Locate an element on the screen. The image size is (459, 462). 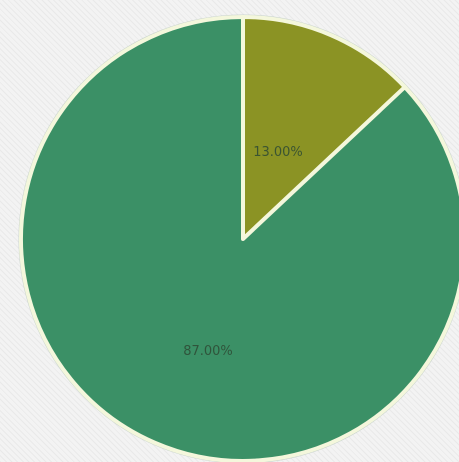
slice-label-1: 13.00% is located at coordinates (278, 152).